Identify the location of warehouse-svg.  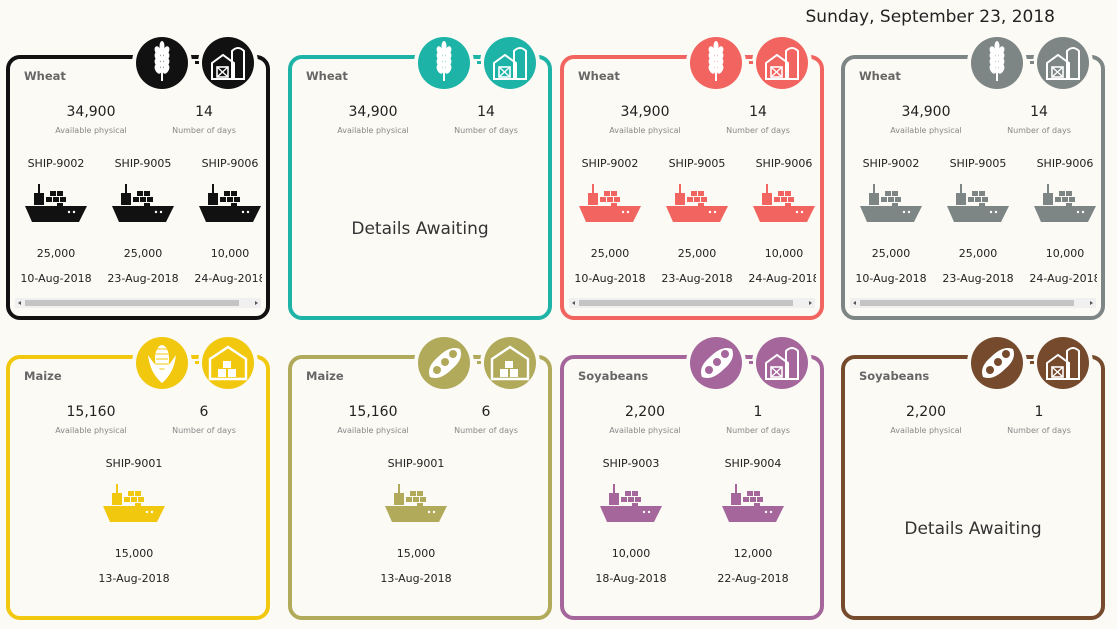
(228, 363).